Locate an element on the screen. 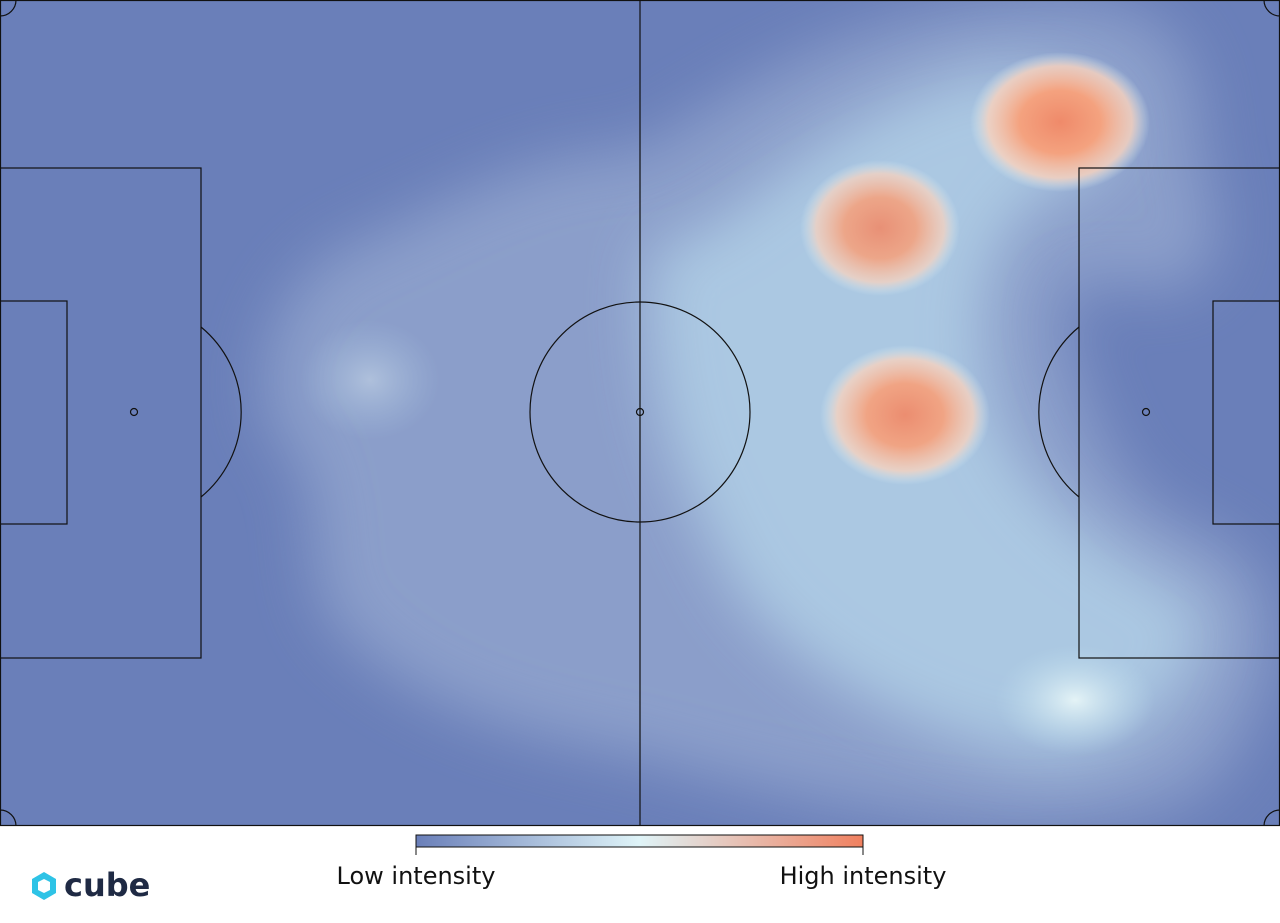 The image size is (1280, 923). brand-logo: cube is located at coordinates (91, 885).